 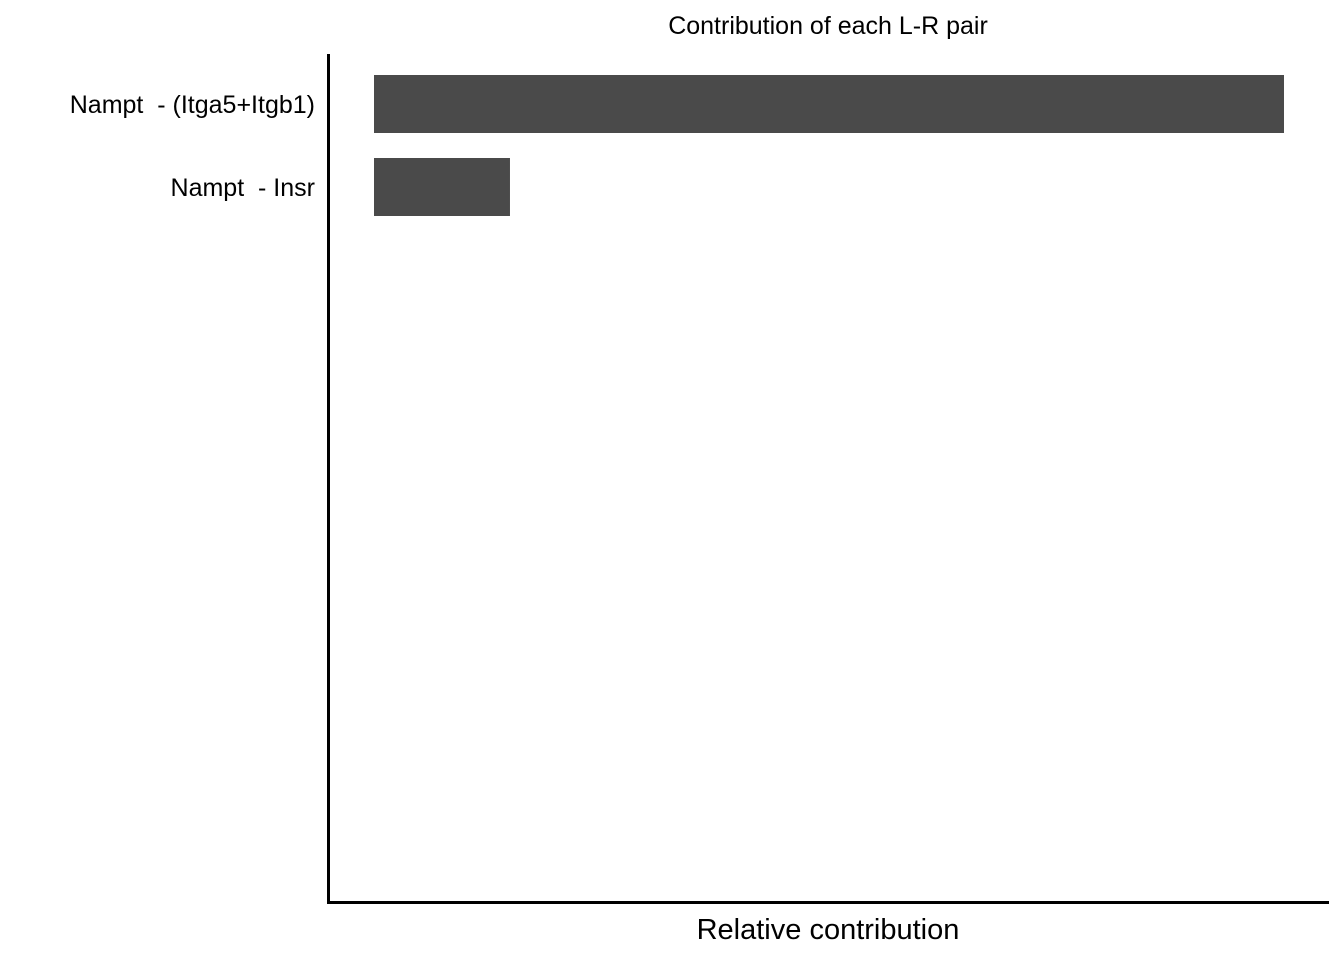 I want to click on x-axis-title: Relative contribution, so click(x=828, y=930).